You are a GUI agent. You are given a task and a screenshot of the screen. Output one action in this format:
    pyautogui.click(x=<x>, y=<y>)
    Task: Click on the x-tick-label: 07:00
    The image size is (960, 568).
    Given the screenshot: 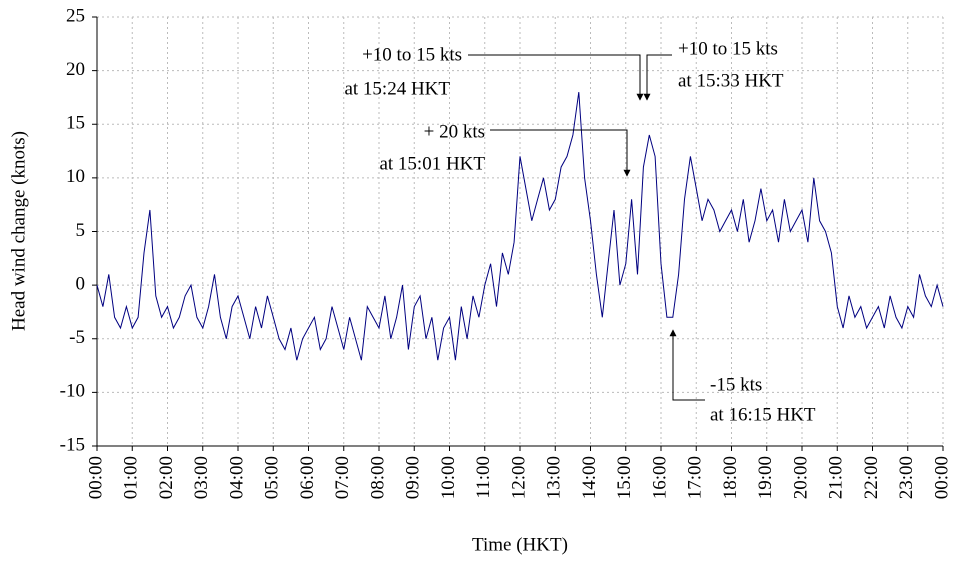 What is the action you would take?
    pyautogui.click(x=342, y=477)
    